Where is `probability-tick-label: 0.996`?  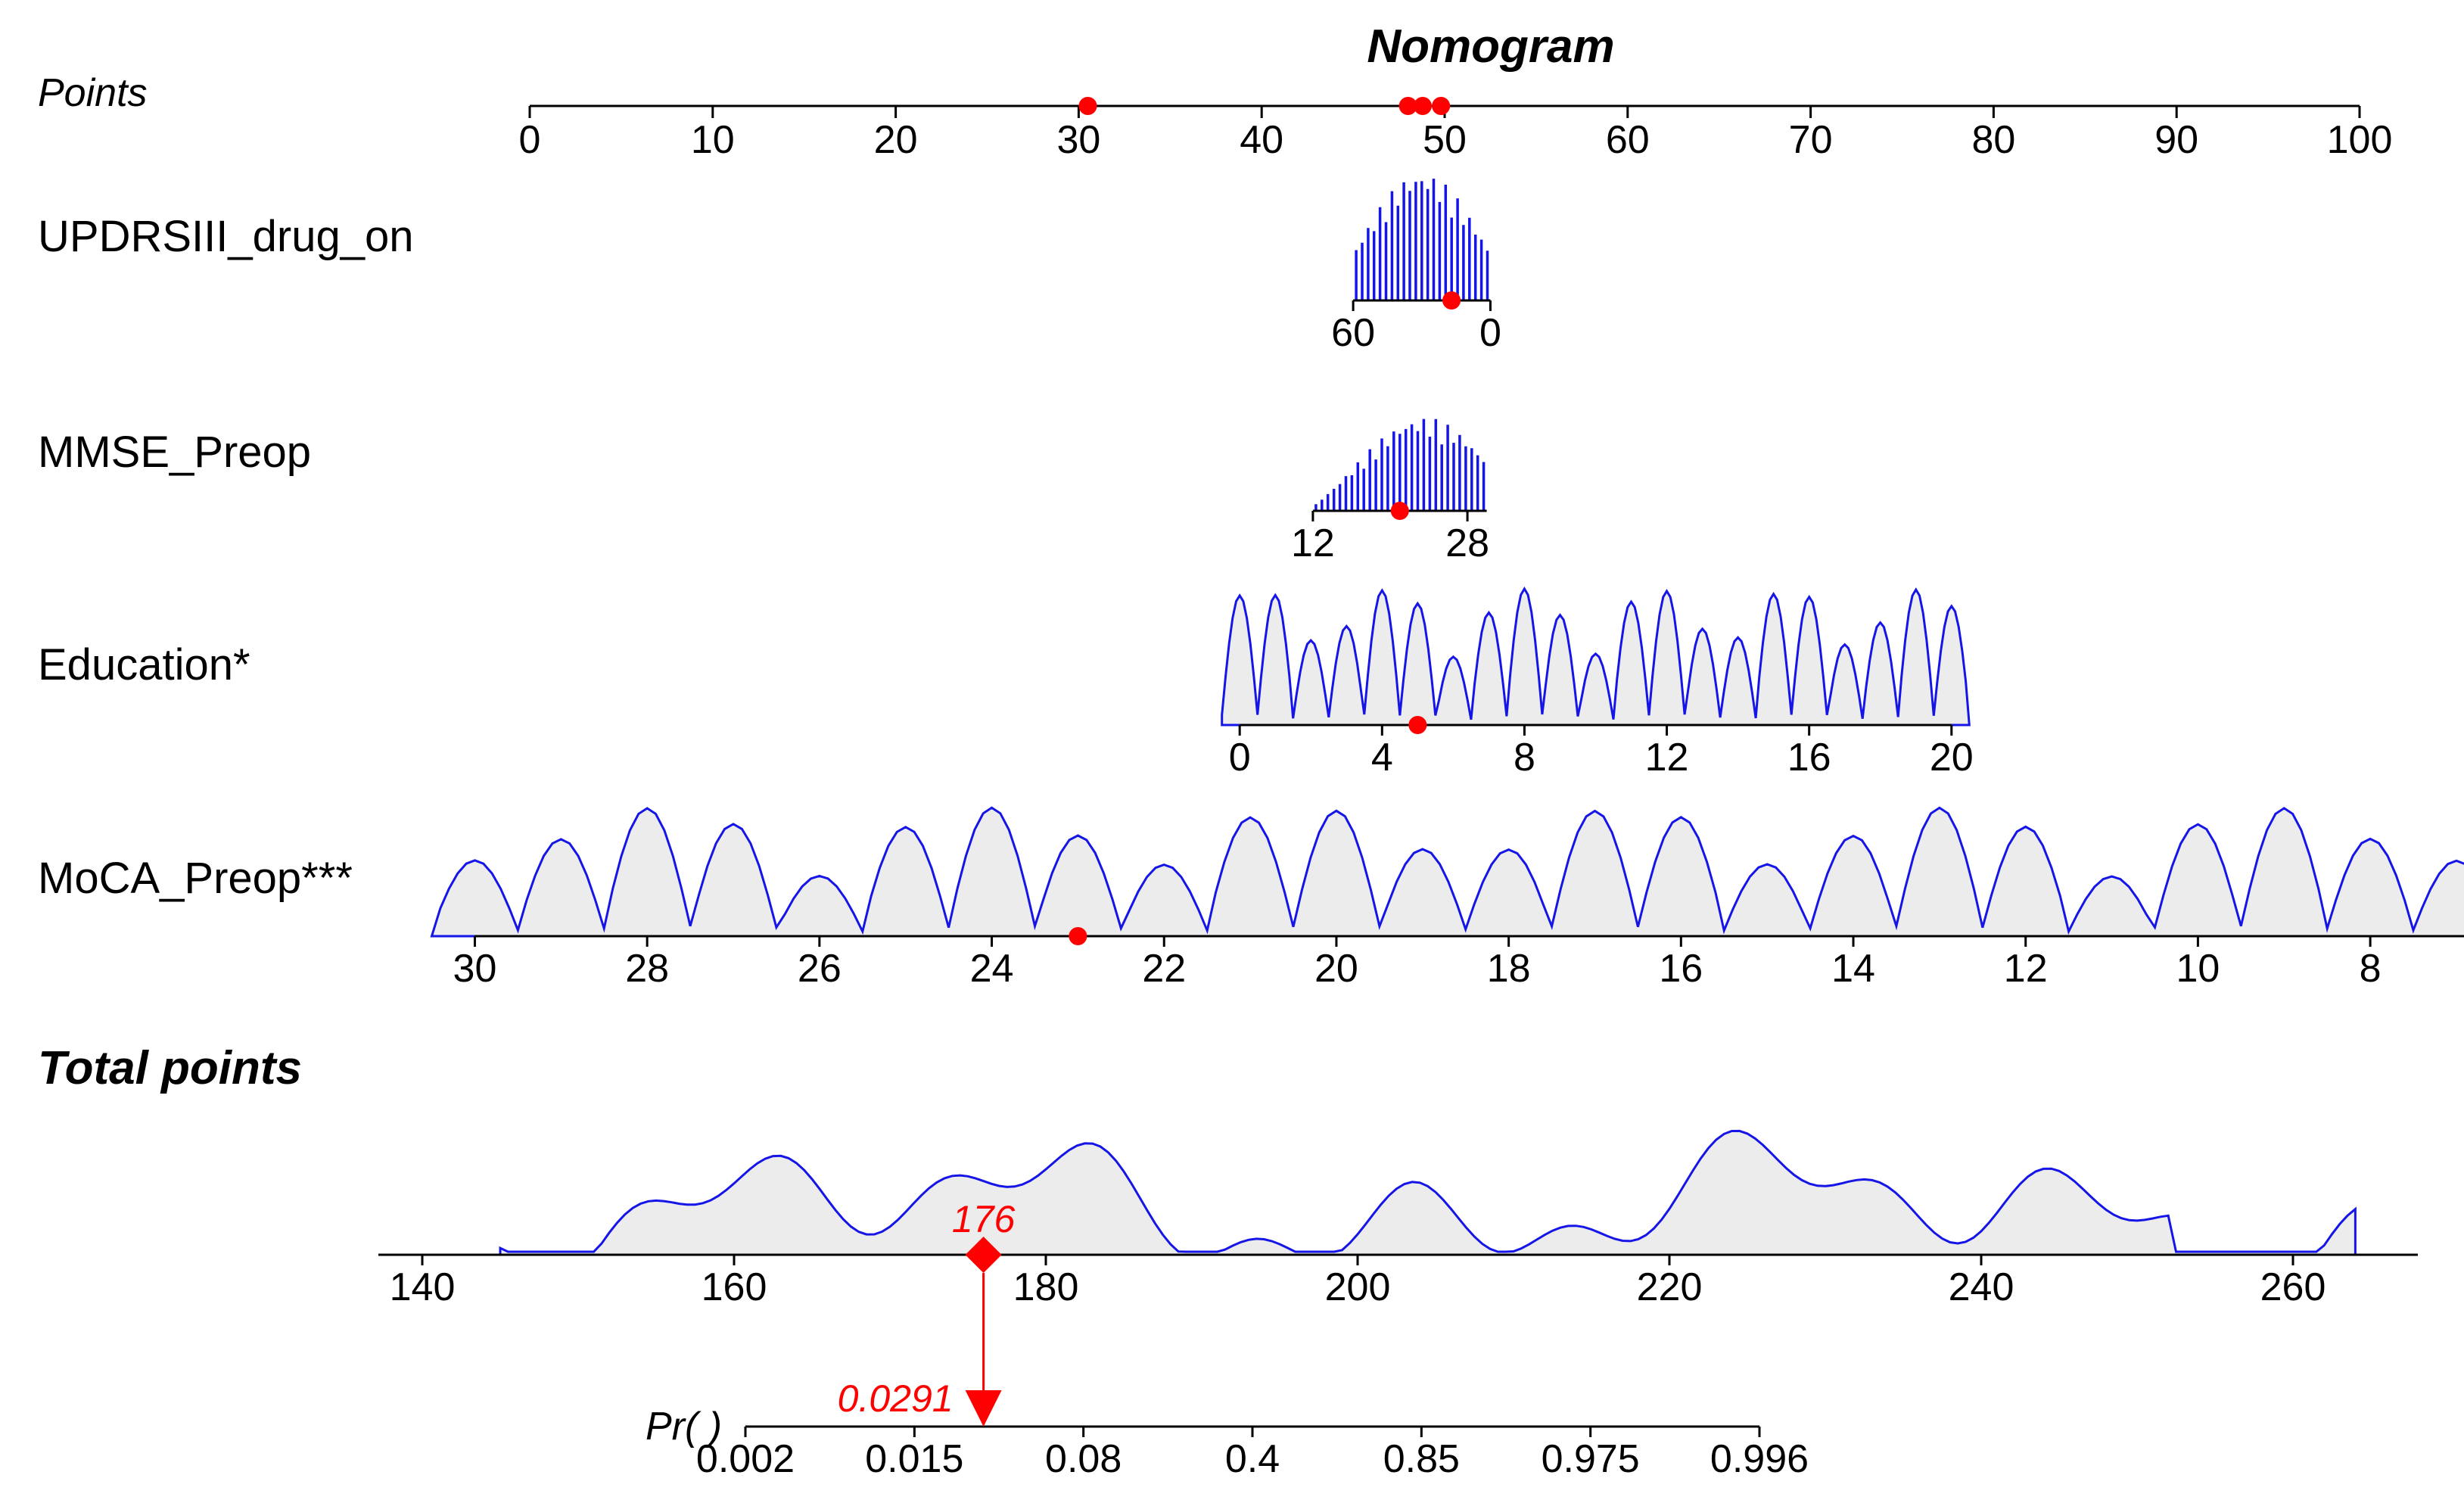
probability-tick-label: 0.996 is located at coordinates (1760, 1459).